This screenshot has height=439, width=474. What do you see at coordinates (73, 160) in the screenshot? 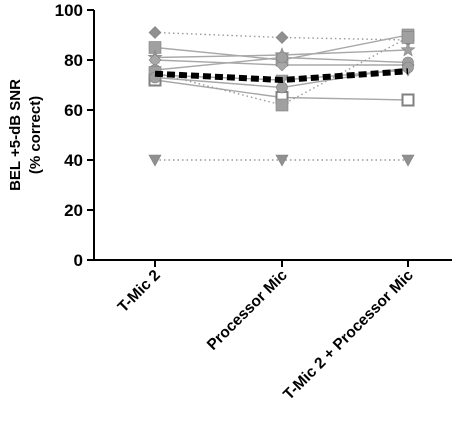
I see `y-tick-label: 40` at bounding box center [73, 160].